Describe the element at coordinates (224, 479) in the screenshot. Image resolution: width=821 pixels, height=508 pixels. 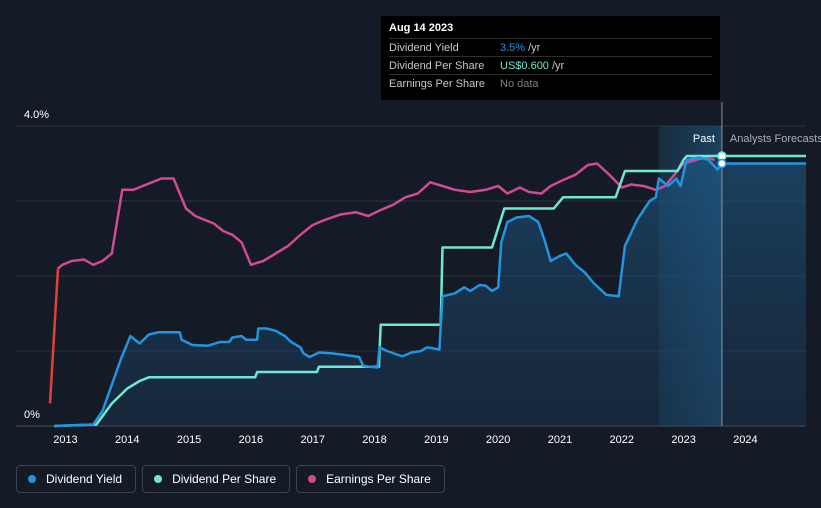
I see `legend-label: Dividend Per Share` at that location.